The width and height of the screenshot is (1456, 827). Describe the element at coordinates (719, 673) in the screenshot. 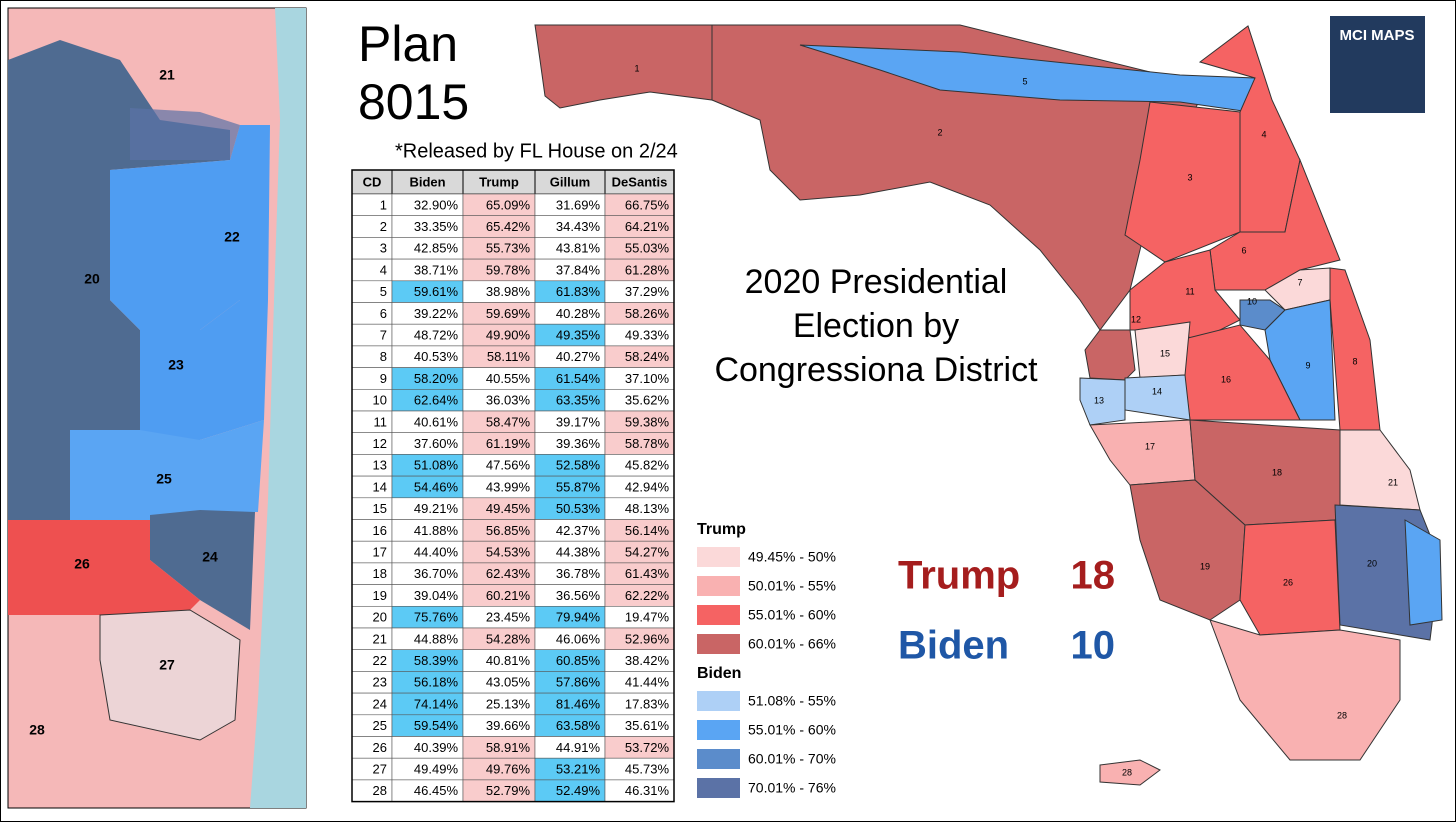

I see `legend-title: Biden` at that location.